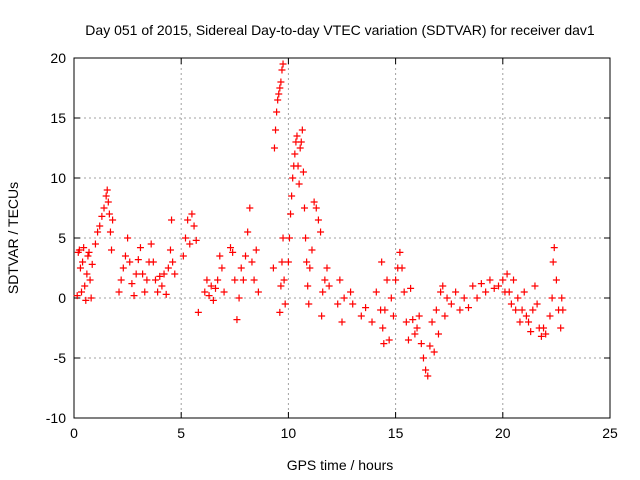 The image size is (640, 480). I want to click on x-tick-label: 10, so click(289, 433).